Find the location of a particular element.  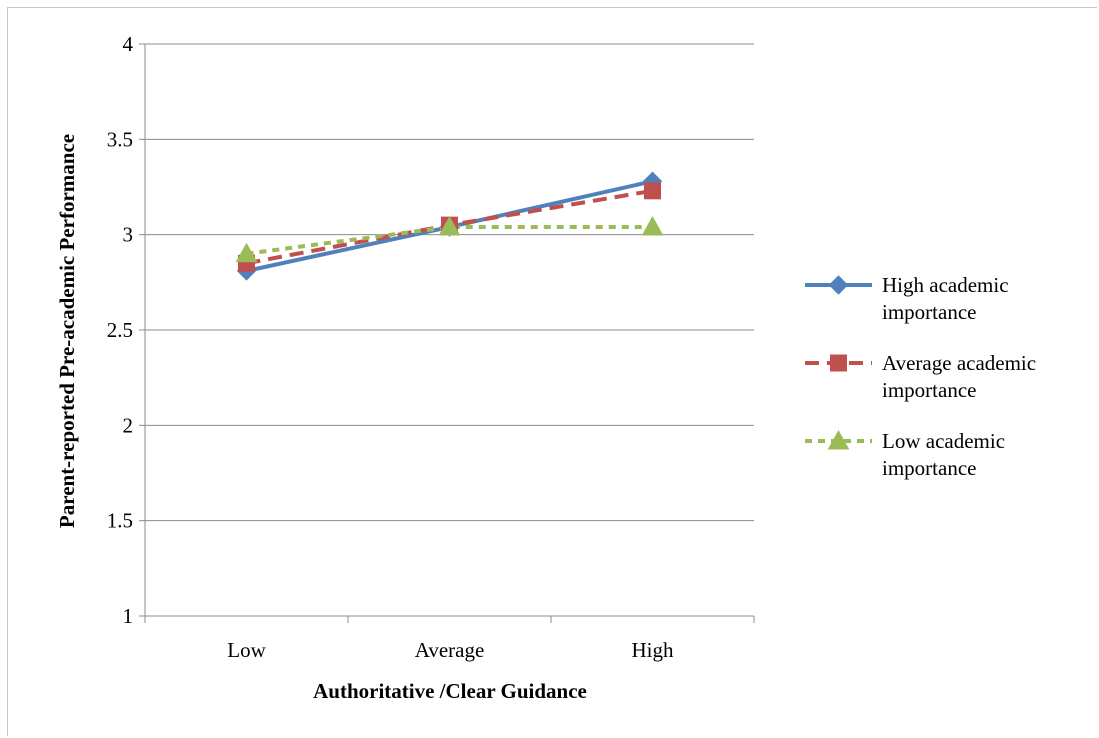

x-axis-title: Authoritative /Clear Guidance is located at coordinates (450, 691).